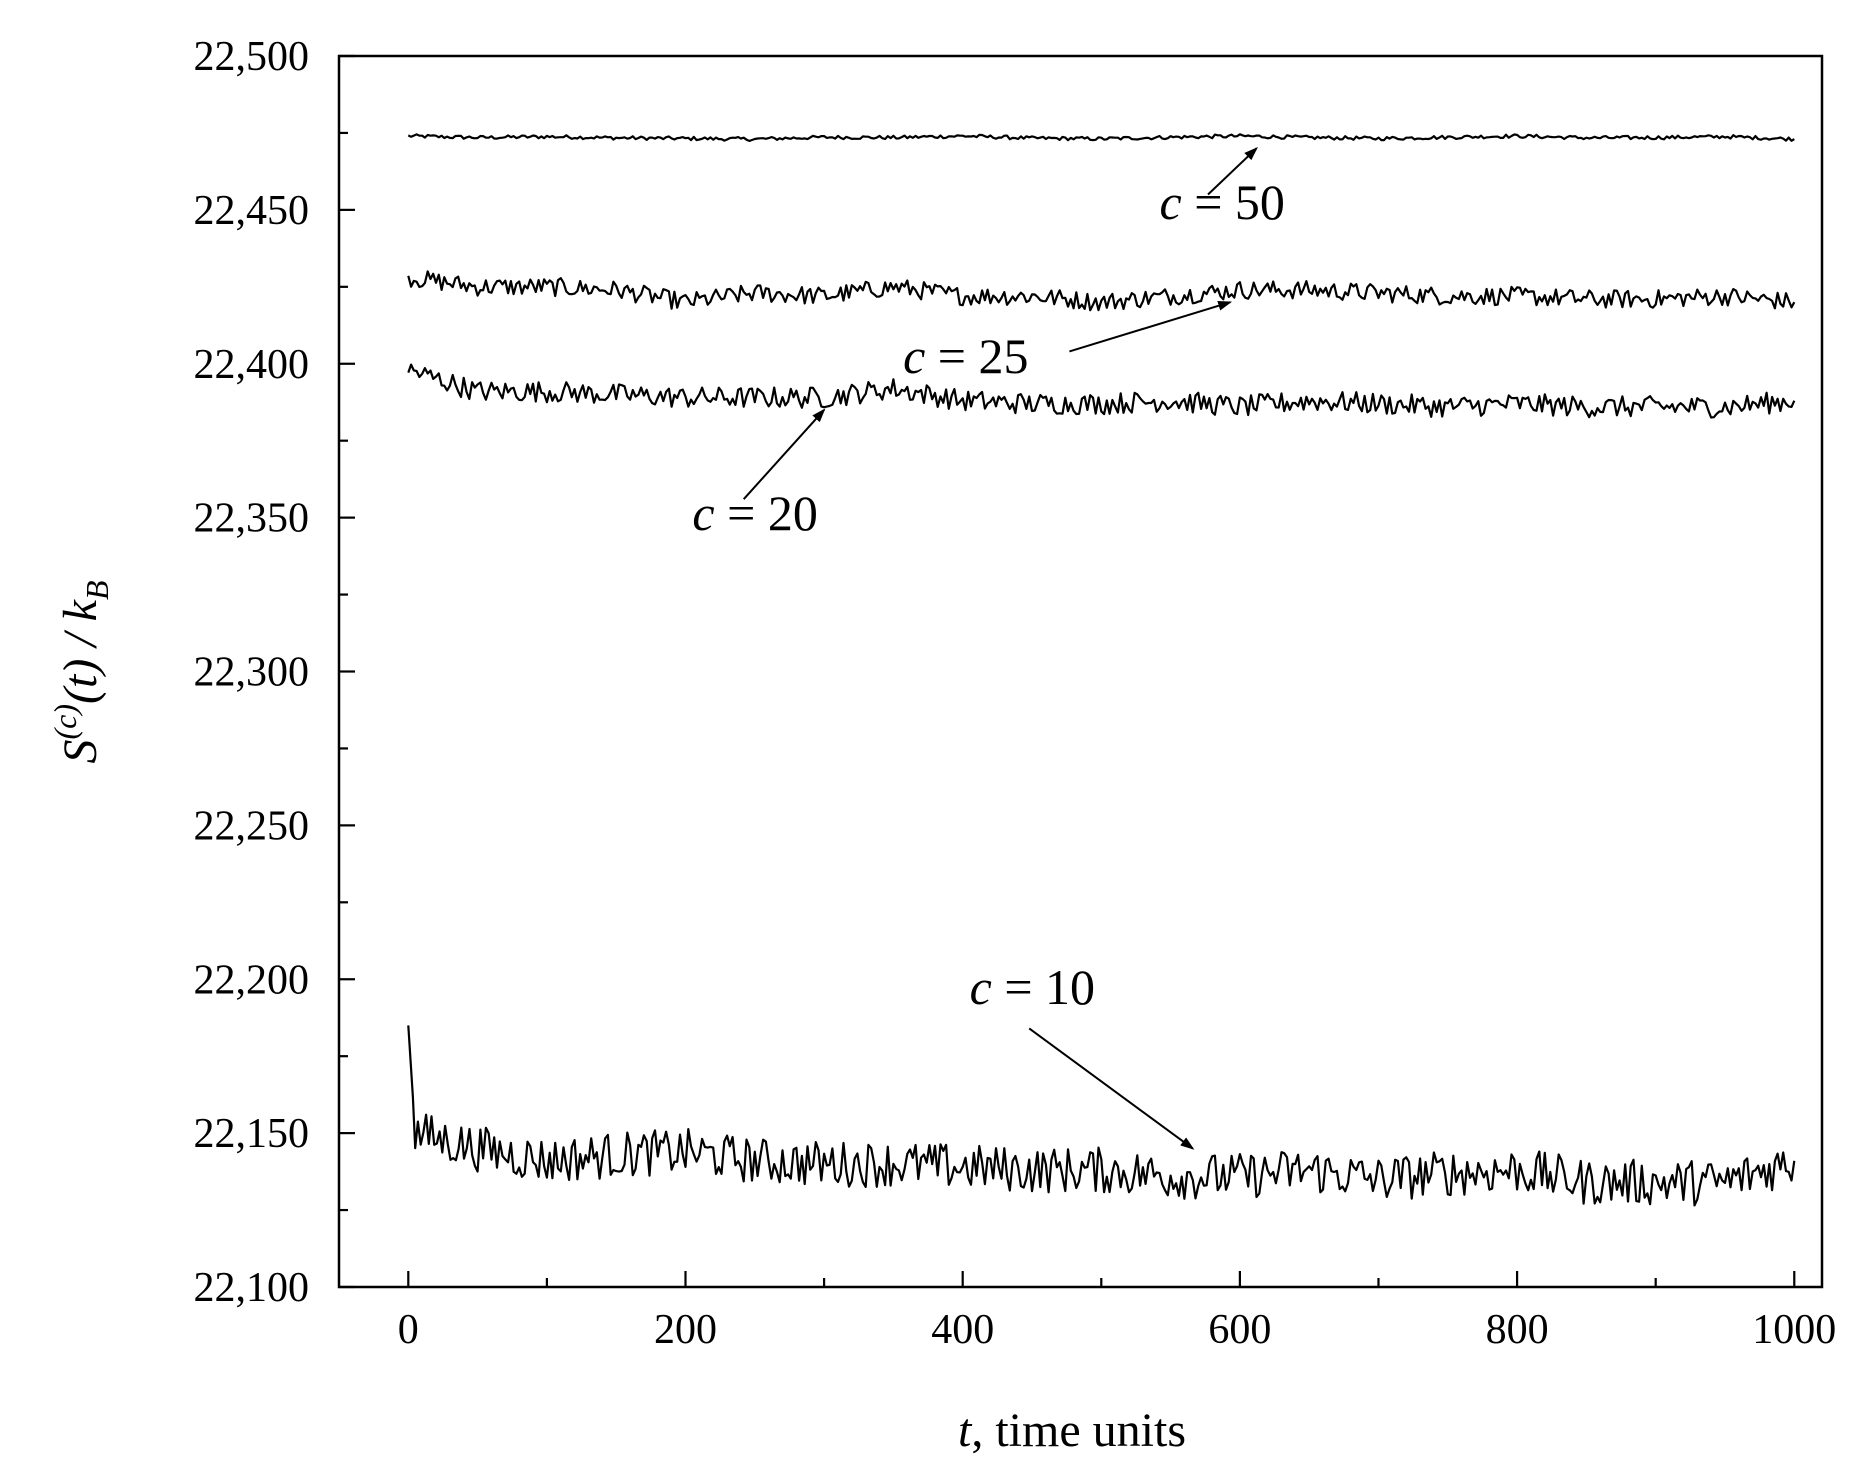 The image size is (1876, 1484). I want to click on x-axis-tick-labels: 0 200 400 600 800 1000, so click(1117, 1330).